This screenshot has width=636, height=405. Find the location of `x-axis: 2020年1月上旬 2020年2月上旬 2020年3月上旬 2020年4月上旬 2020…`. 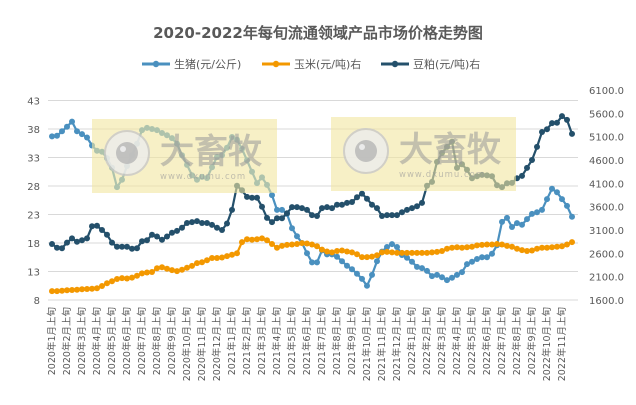

x-axis: 2020年1月上旬 2020年2月上旬 2020年3月上旬 2020年4月上旬 2020… is located at coordinates (307, 344).